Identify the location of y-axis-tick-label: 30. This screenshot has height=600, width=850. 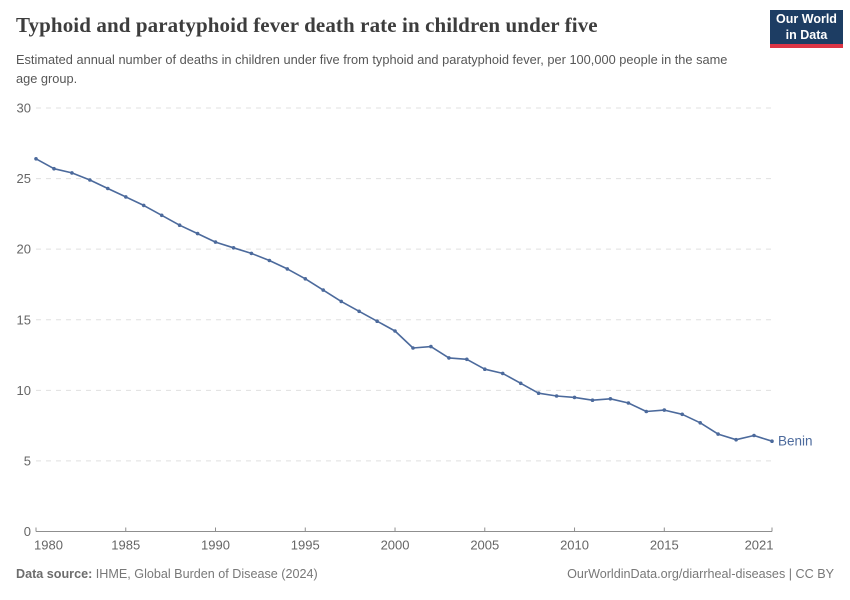
(24, 108).